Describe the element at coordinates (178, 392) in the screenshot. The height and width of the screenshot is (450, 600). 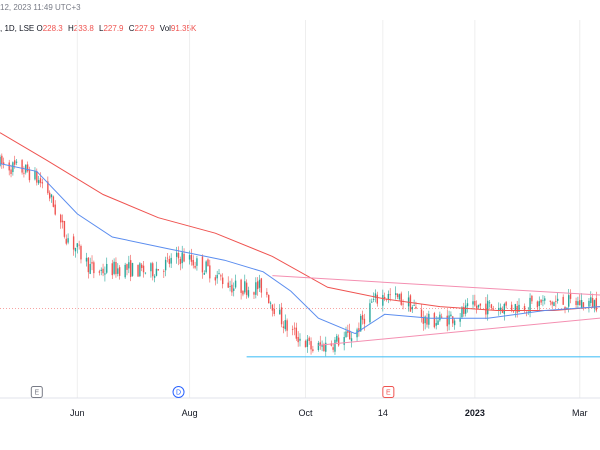
I see `event-marker-1: D` at that location.